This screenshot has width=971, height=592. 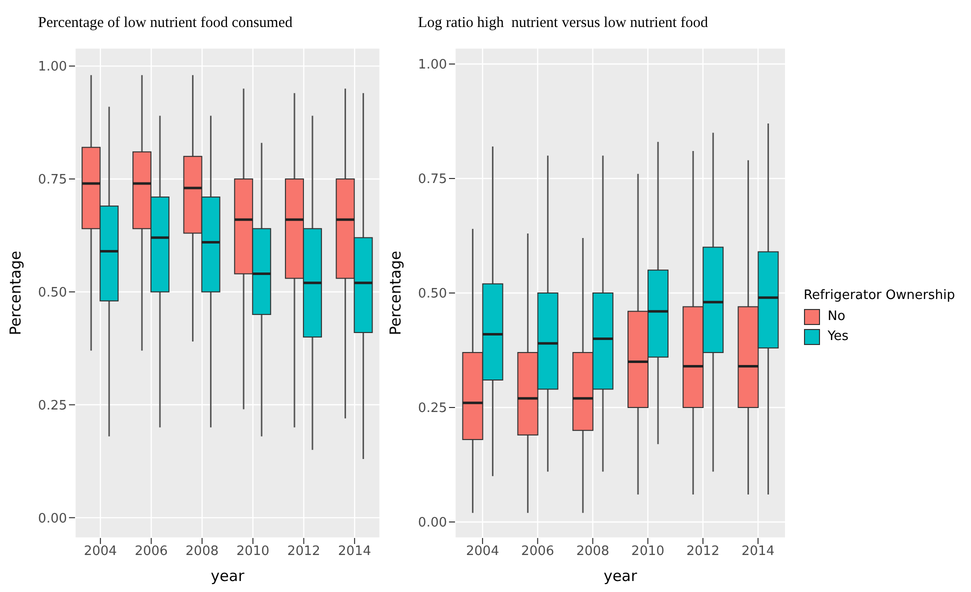 What do you see at coordinates (165, 23) in the screenshot?
I see `chart-title: Percentage of low nutrient food consumed` at bounding box center [165, 23].